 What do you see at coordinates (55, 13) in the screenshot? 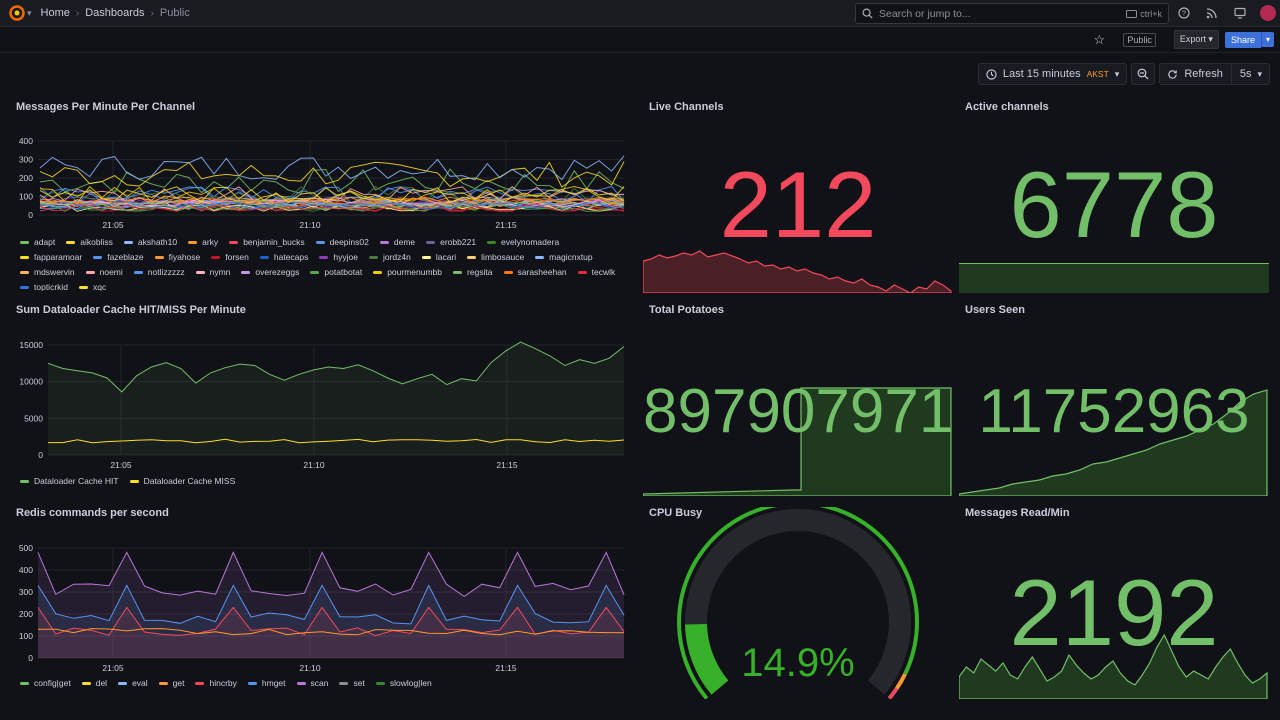
I see `breadcrumb-home: Home` at bounding box center [55, 13].